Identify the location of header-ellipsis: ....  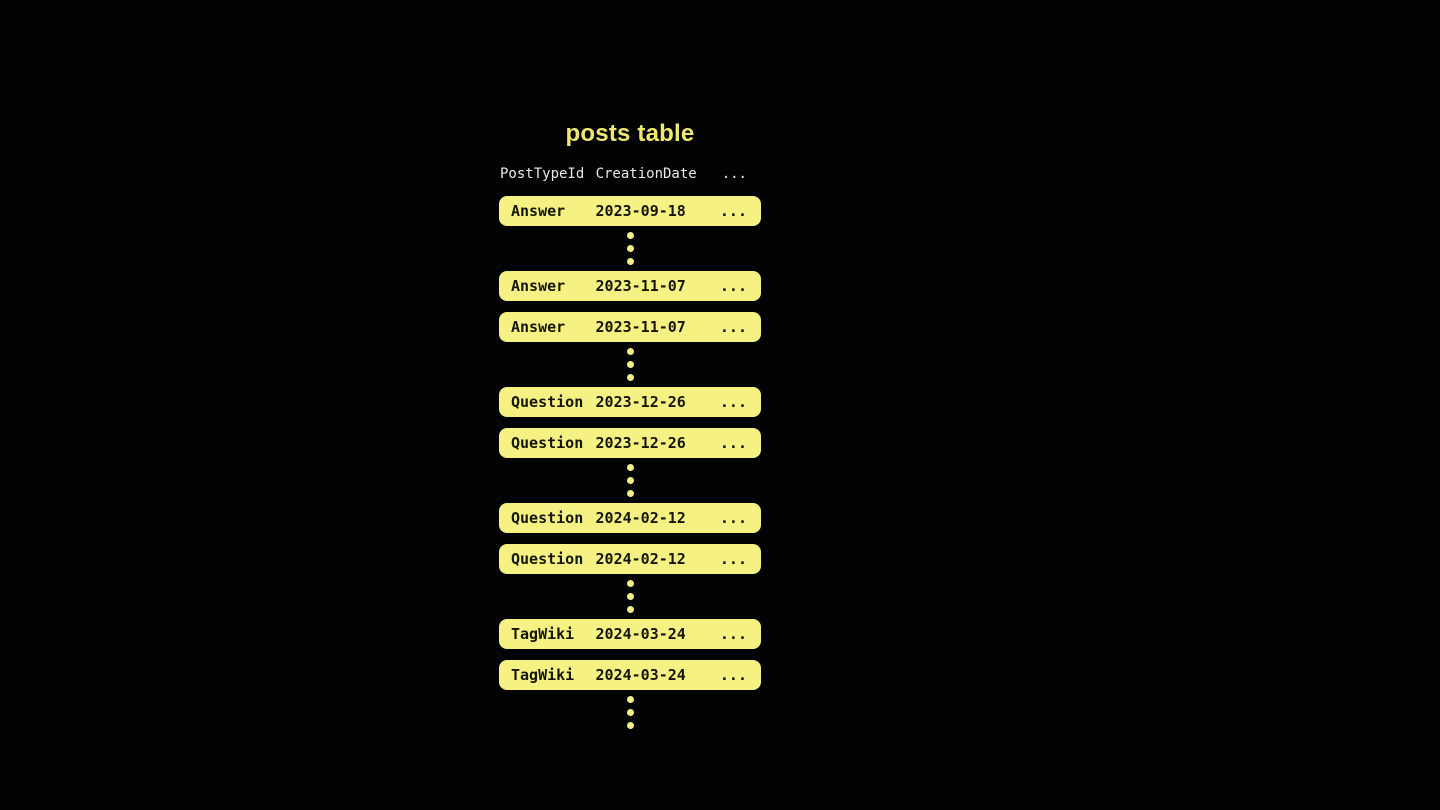
(734, 174).